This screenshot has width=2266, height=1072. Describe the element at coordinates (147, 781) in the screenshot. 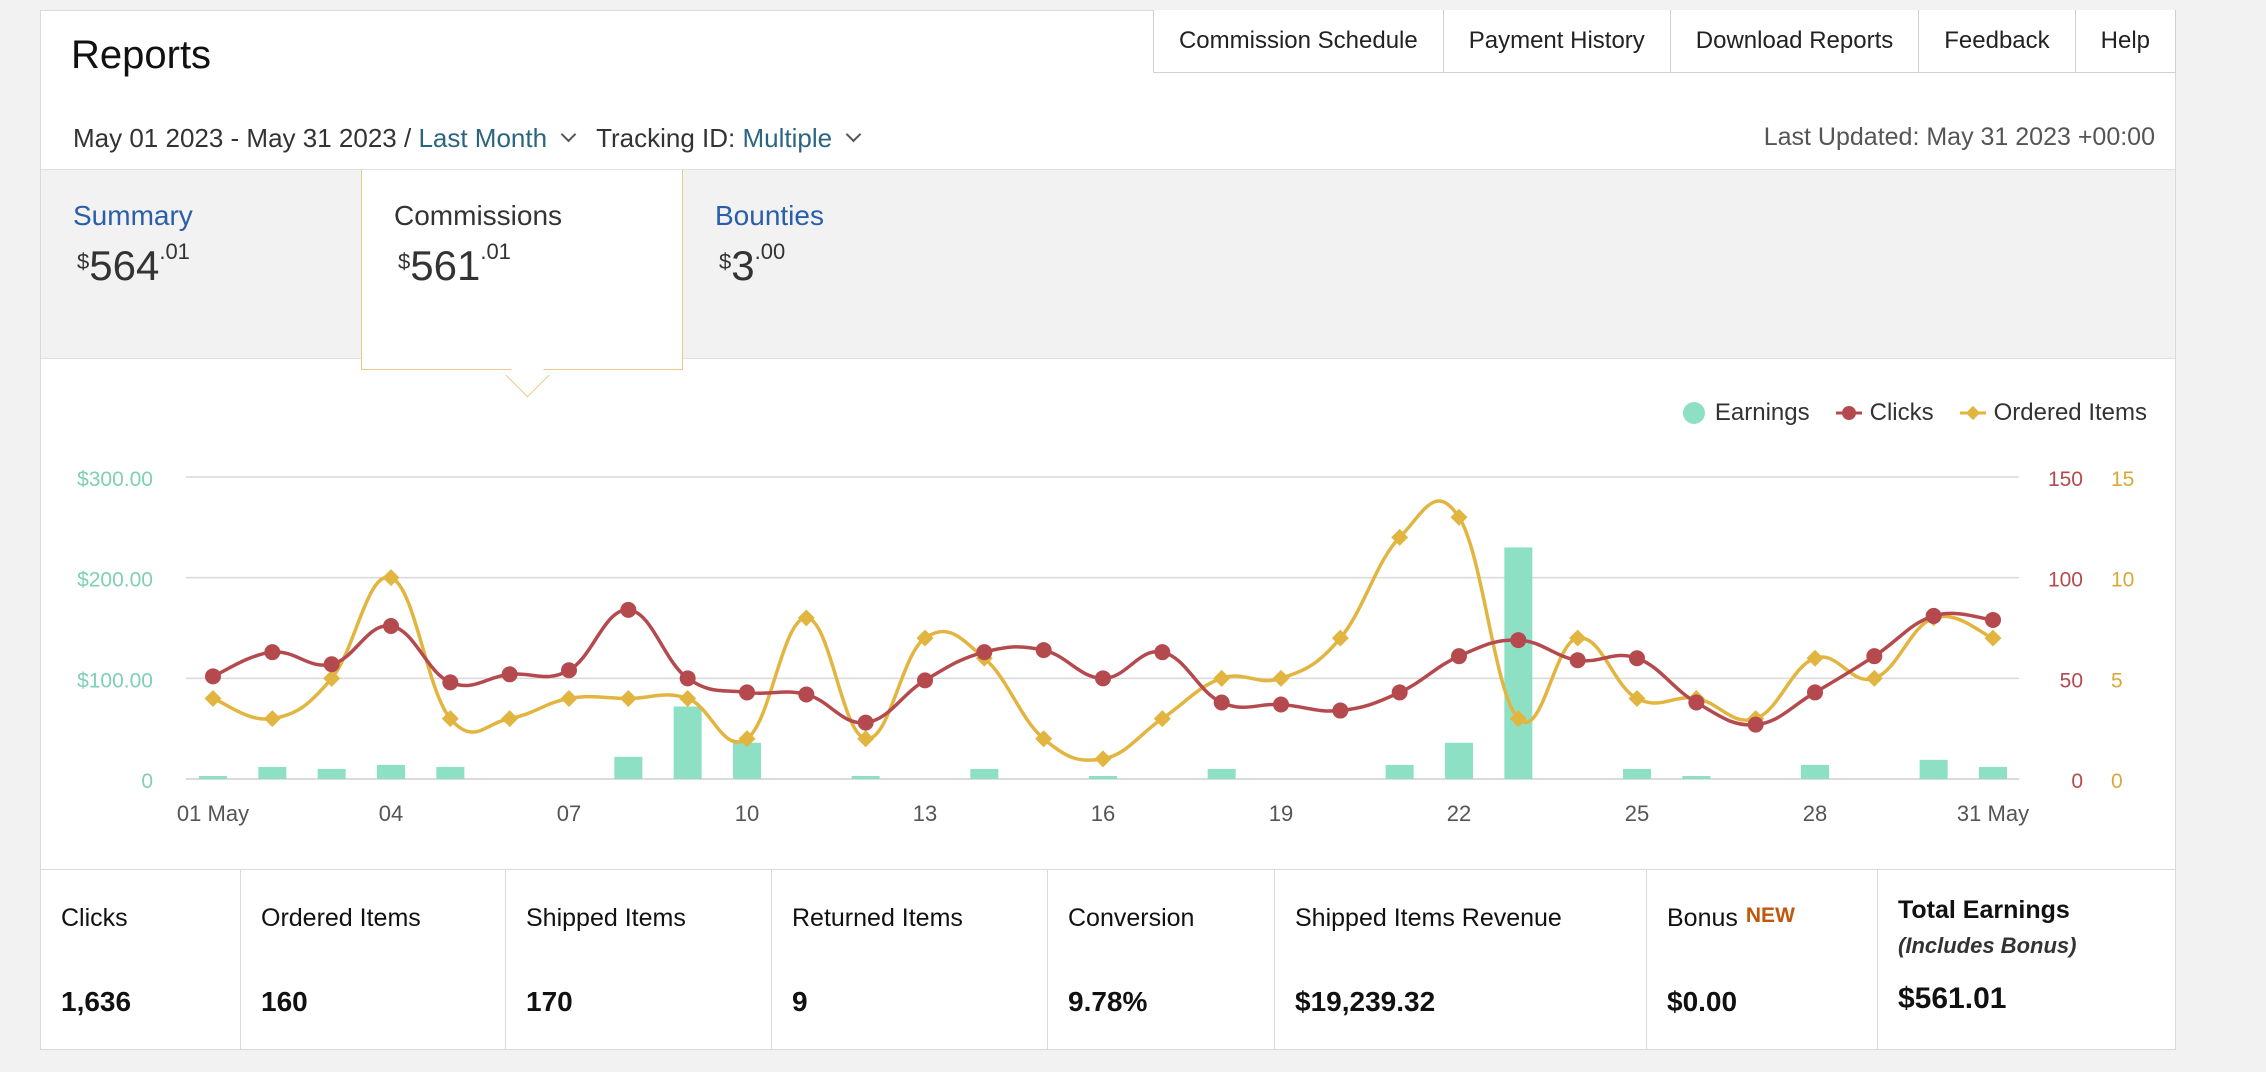

I see `y-left-tick-label: 0` at that location.